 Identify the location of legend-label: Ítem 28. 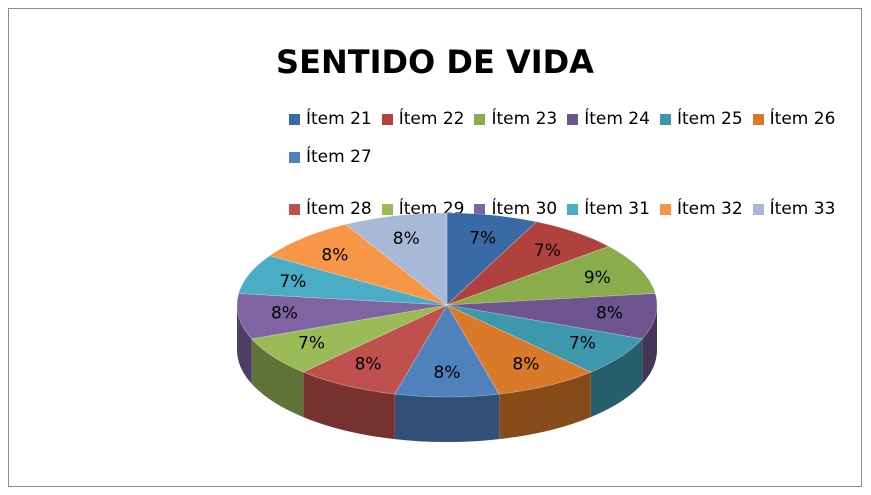
(339, 209).